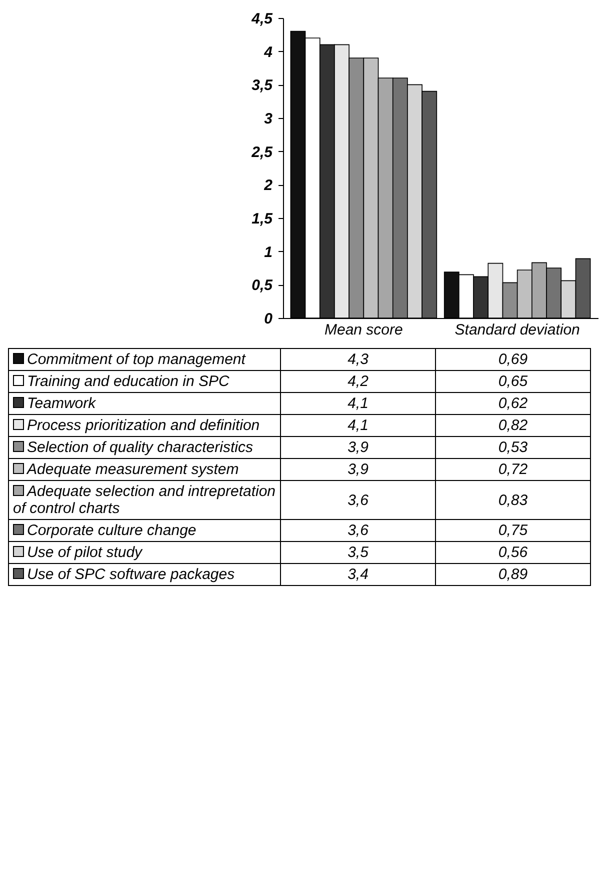 The width and height of the screenshot is (606, 872). What do you see at coordinates (263, 219) in the screenshot?
I see `y-tick-label: 1,5` at bounding box center [263, 219].